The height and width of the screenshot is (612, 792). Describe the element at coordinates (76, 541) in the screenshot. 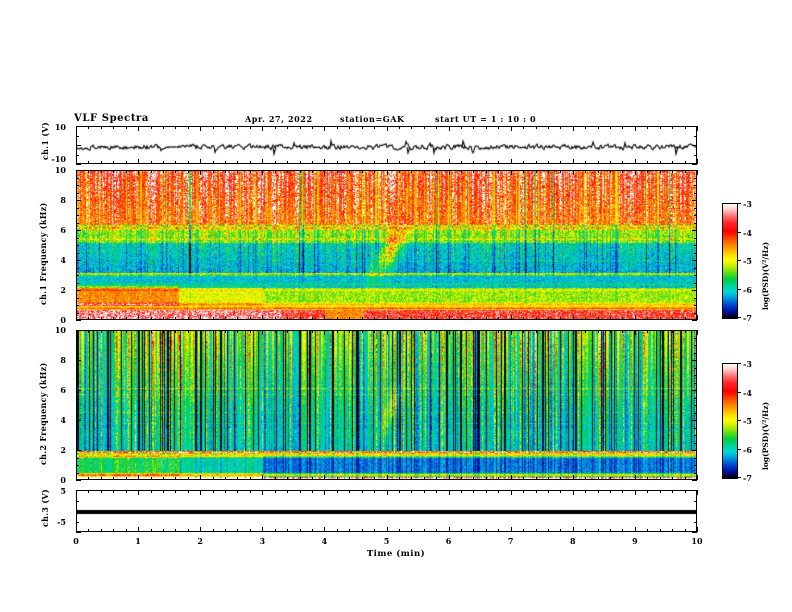

I see `x-tick-0: 0` at that location.